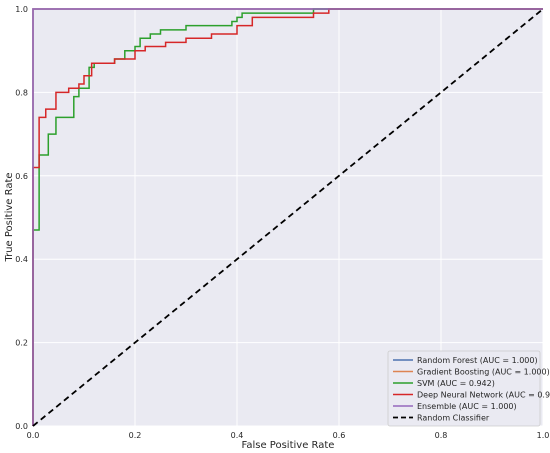 The height and width of the screenshot is (453, 550). I want to click on y-tick-label: 0.2, so click(21, 343).